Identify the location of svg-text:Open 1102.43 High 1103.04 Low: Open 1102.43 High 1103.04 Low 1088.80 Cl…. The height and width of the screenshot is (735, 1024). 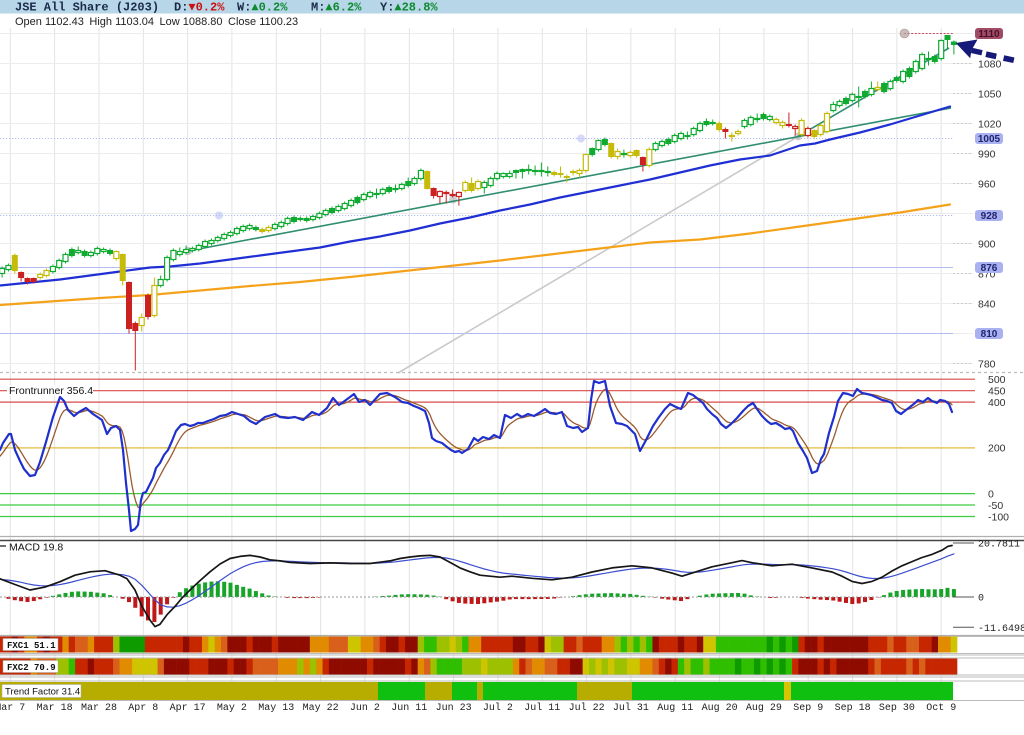
(156, 22).